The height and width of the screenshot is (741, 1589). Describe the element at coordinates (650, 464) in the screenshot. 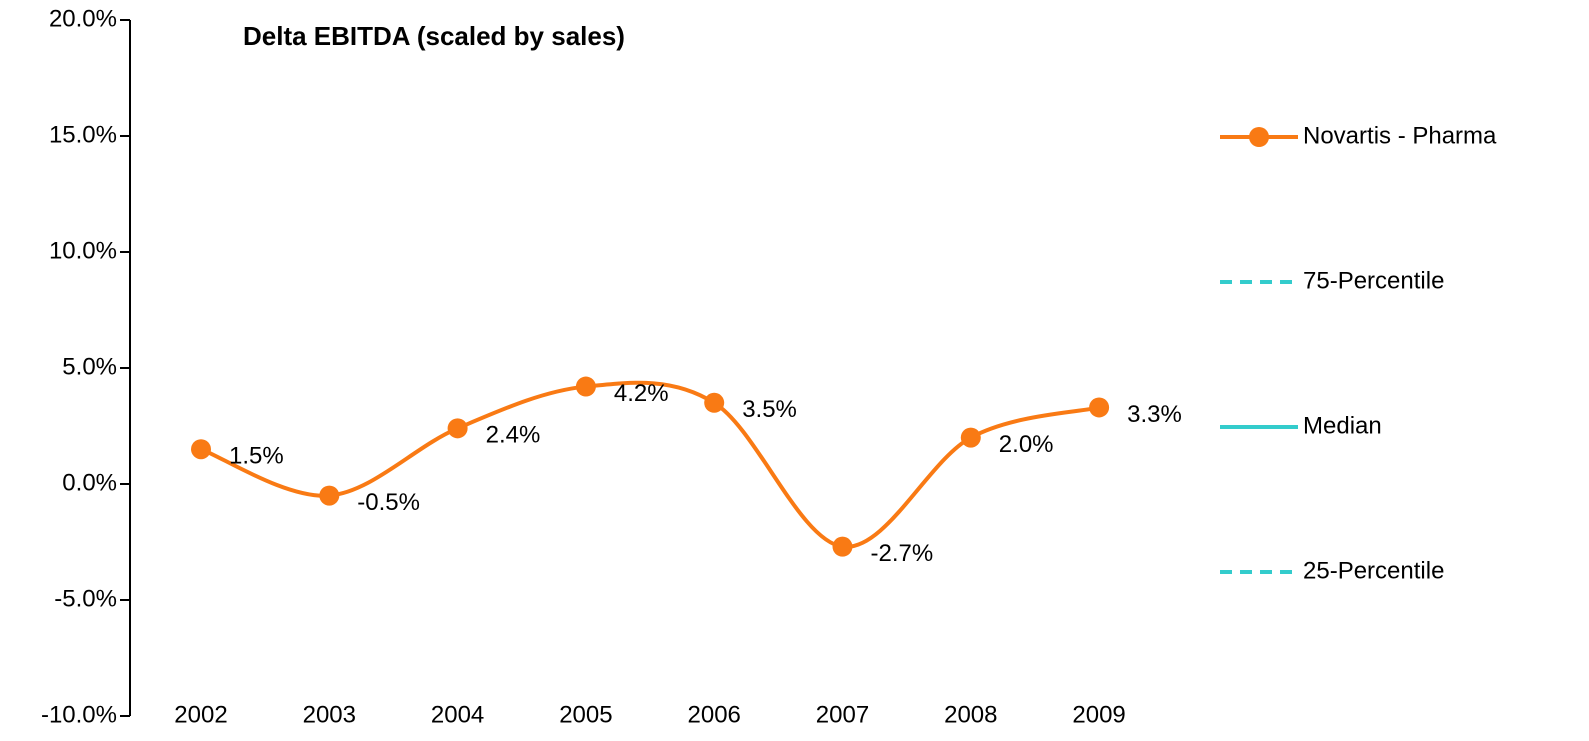

I see `series-line` at that location.